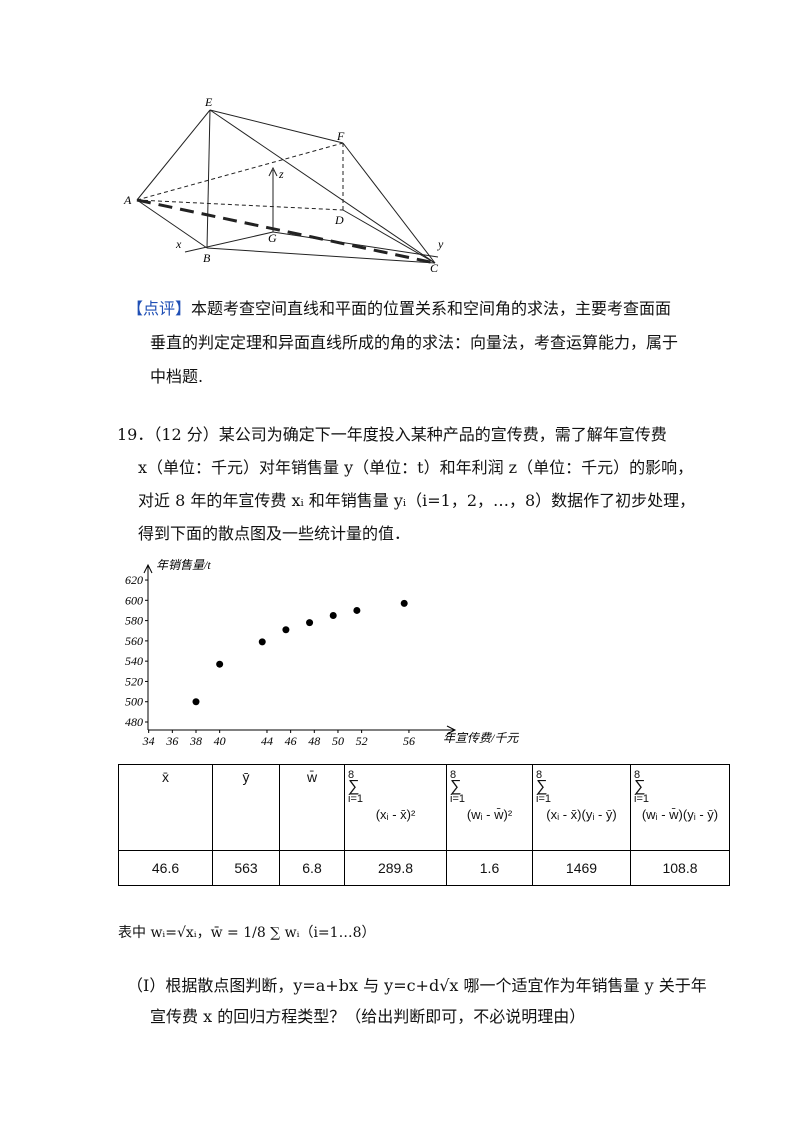  Describe the element at coordinates (340, 136) in the screenshot. I see `point-label: F` at that location.